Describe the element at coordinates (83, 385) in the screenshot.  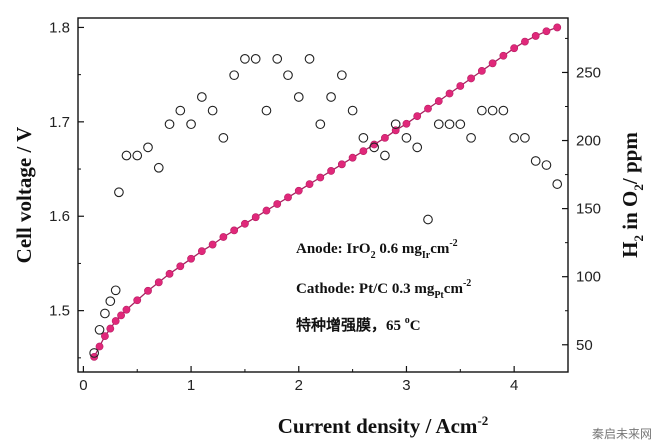
I see `x-tick-label: 0` at that location.